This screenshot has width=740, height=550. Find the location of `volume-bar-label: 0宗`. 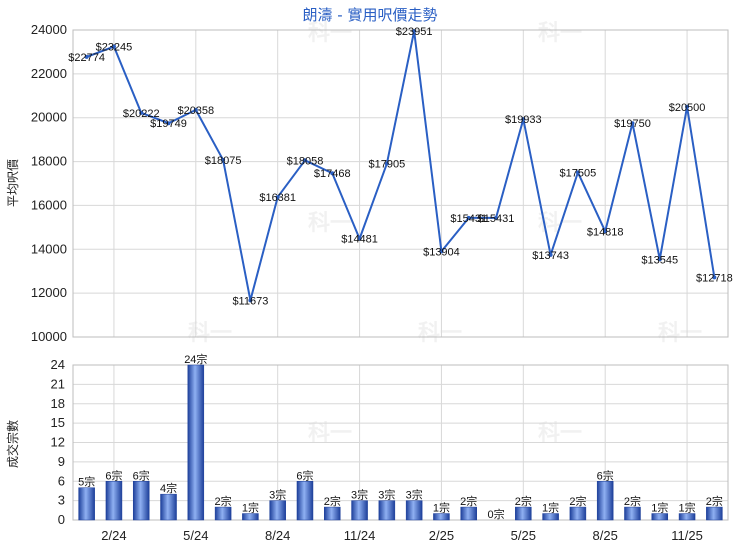

volume-bar-label: 0宗 is located at coordinates (495, 514).